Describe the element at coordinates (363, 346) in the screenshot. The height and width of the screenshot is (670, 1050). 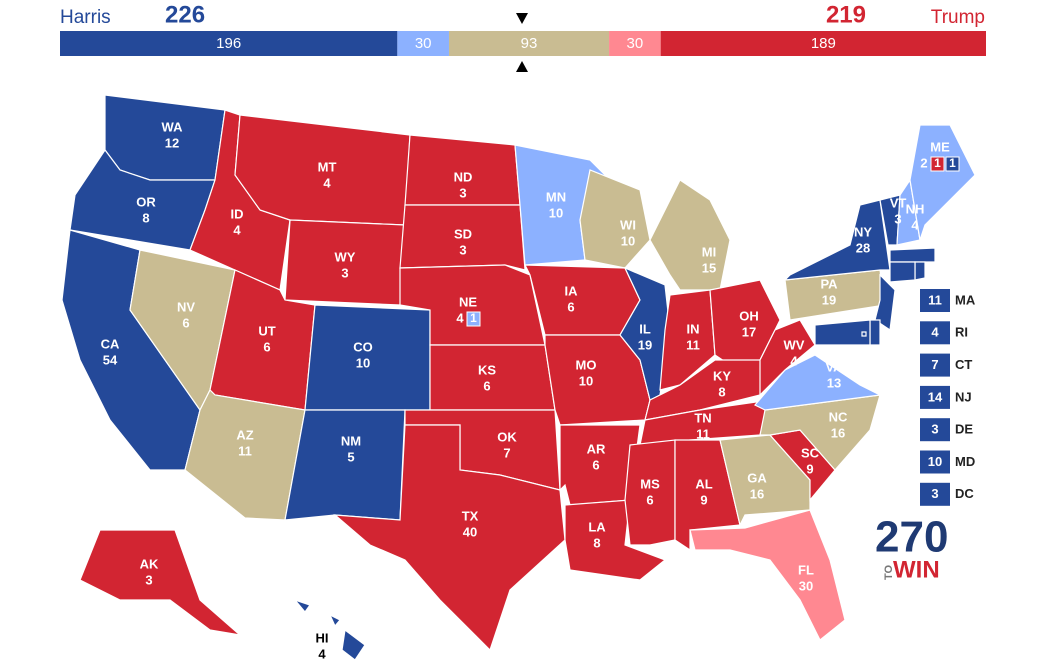
I see `state-abbr: CO` at that location.